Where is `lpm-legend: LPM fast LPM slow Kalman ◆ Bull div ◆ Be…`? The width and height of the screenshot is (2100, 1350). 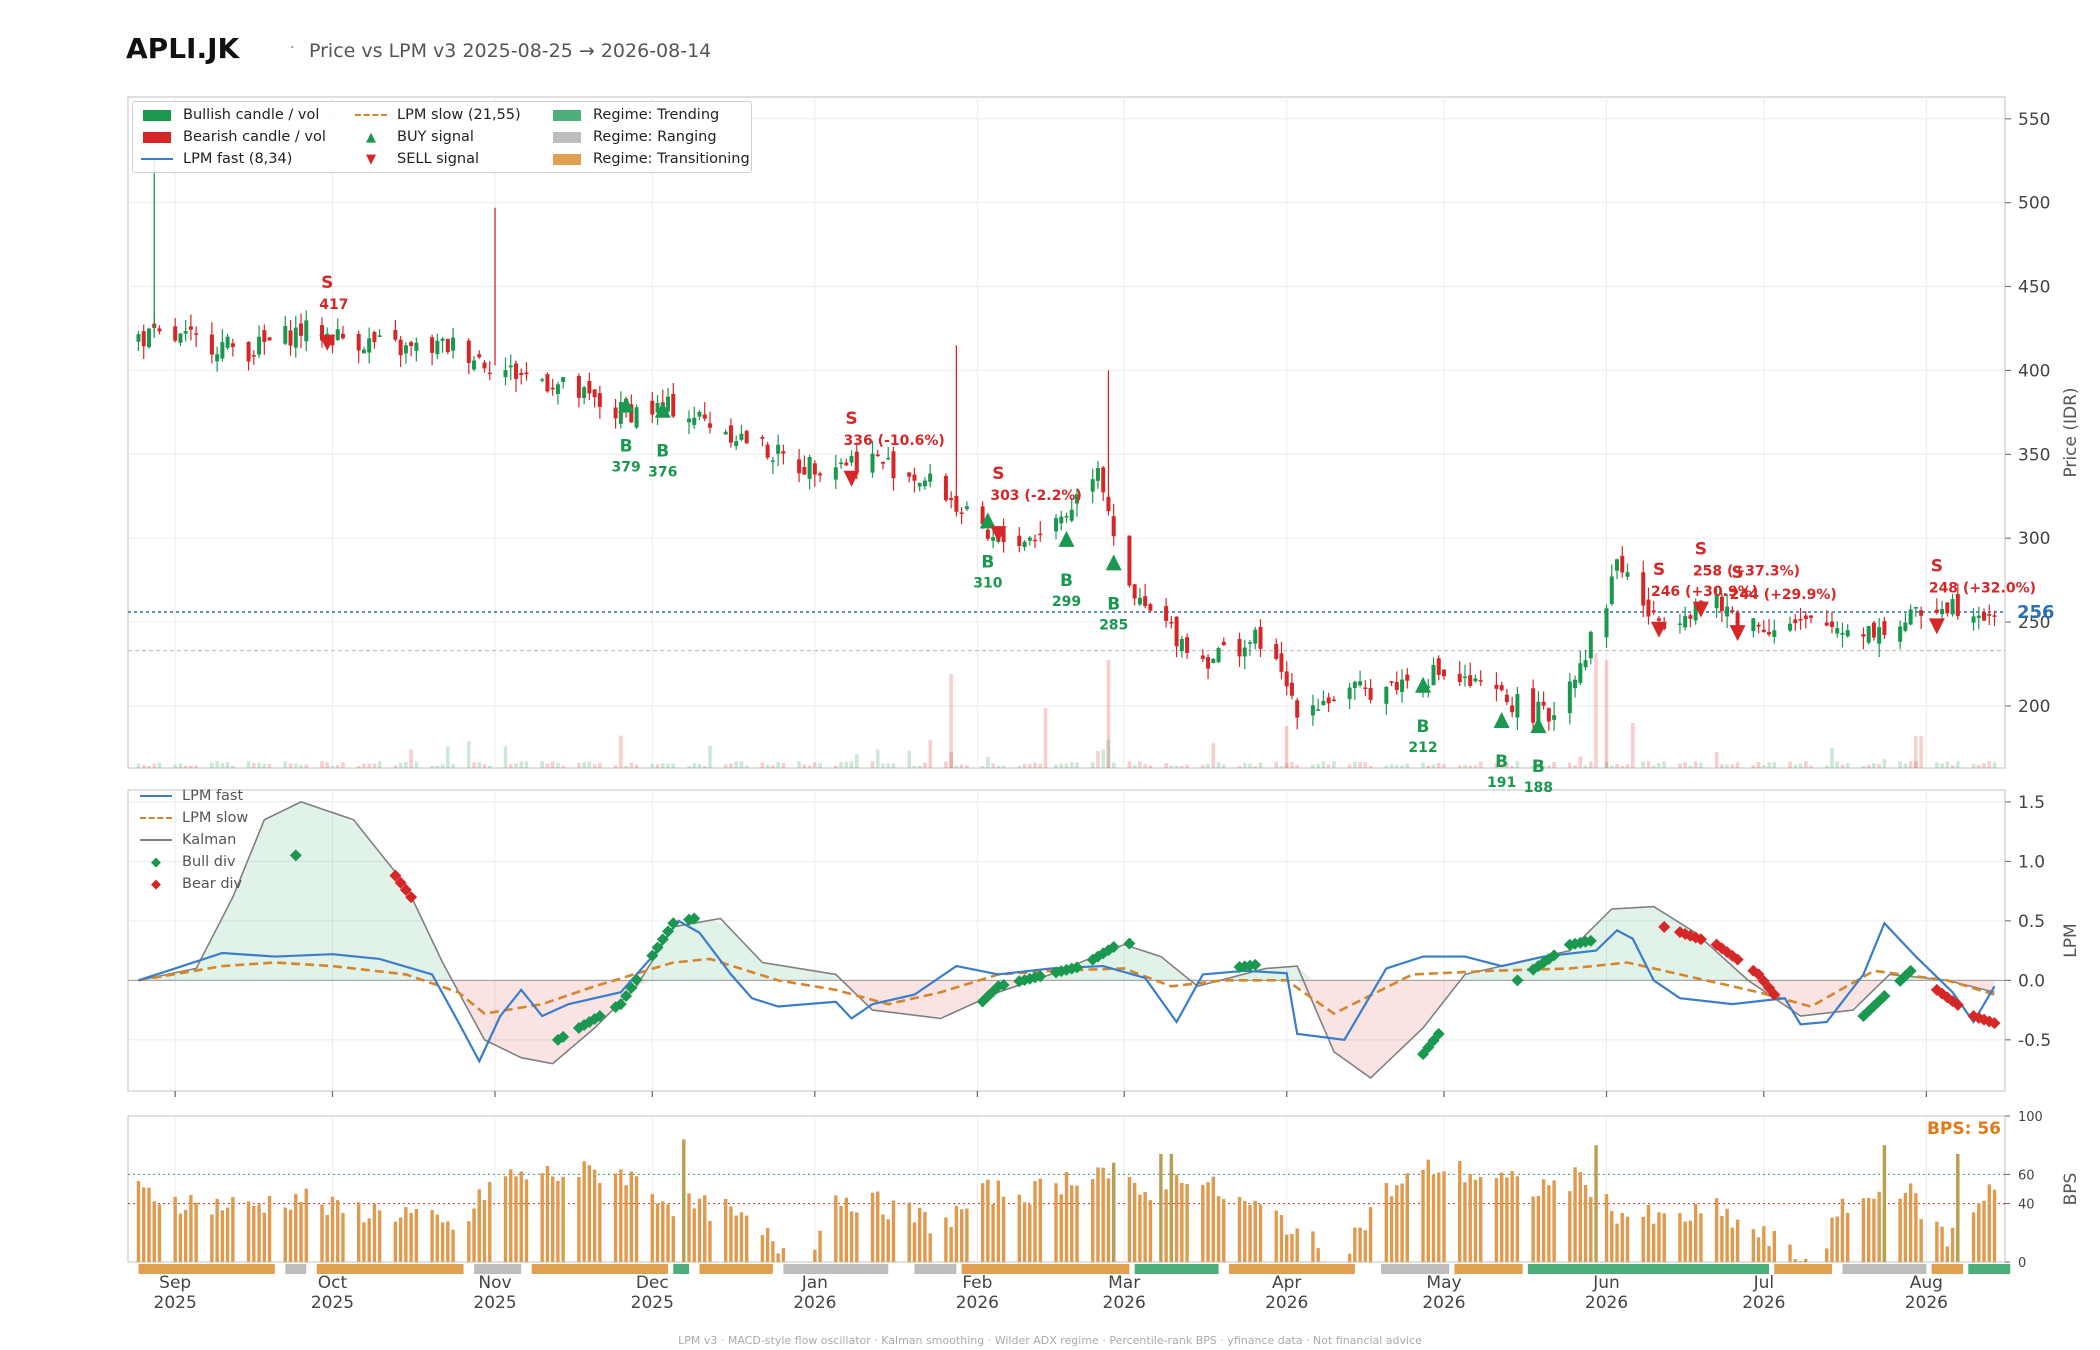
lpm-legend: LPM fast LPM slow Kalman ◆ Bull div ◆ Be… is located at coordinates (207, 840).